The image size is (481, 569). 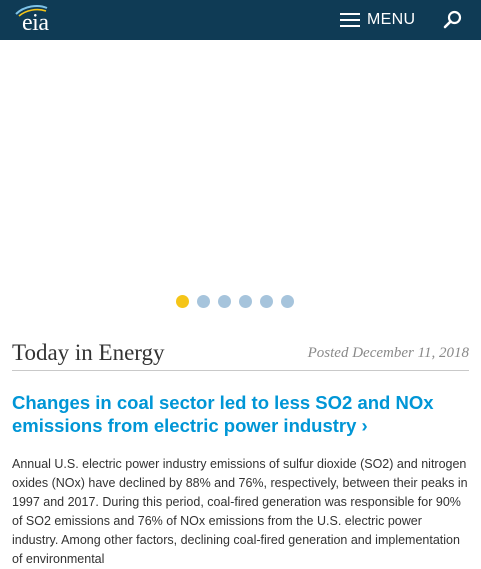 What do you see at coordinates (388, 353) in the screenshot?
I see `posted-date: Posted December 11, 2018` at bounding box center [388, 353].